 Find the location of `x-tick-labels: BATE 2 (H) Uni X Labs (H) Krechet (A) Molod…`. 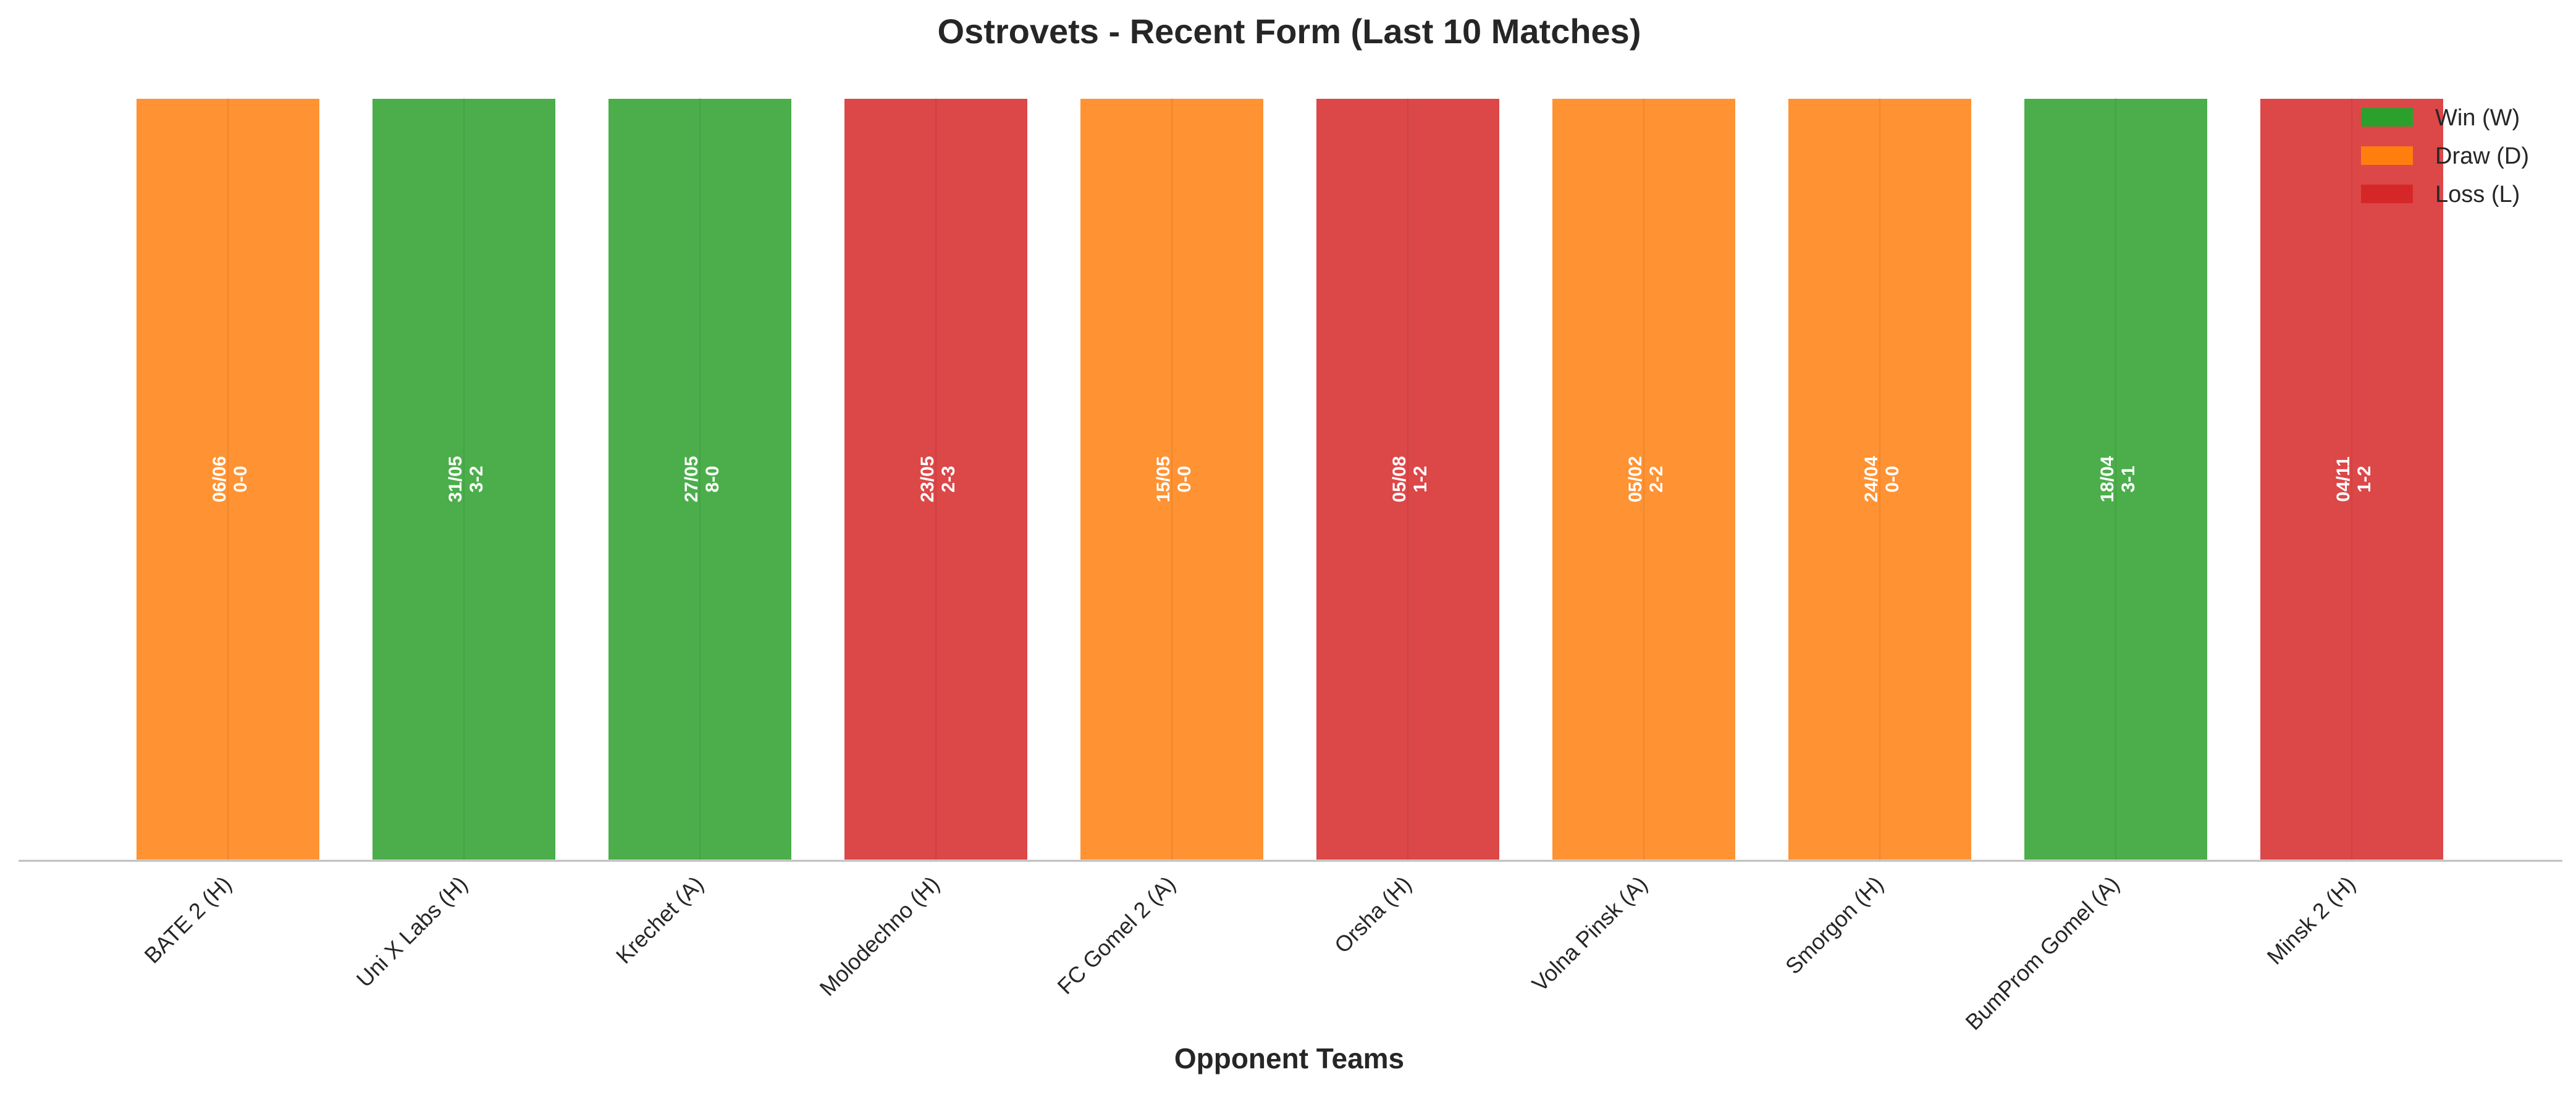

x-tick-labels: BATE 2 (H) Uni X Labs (H) Krechet (A) Molod… is located at coordinates (1249, 953).